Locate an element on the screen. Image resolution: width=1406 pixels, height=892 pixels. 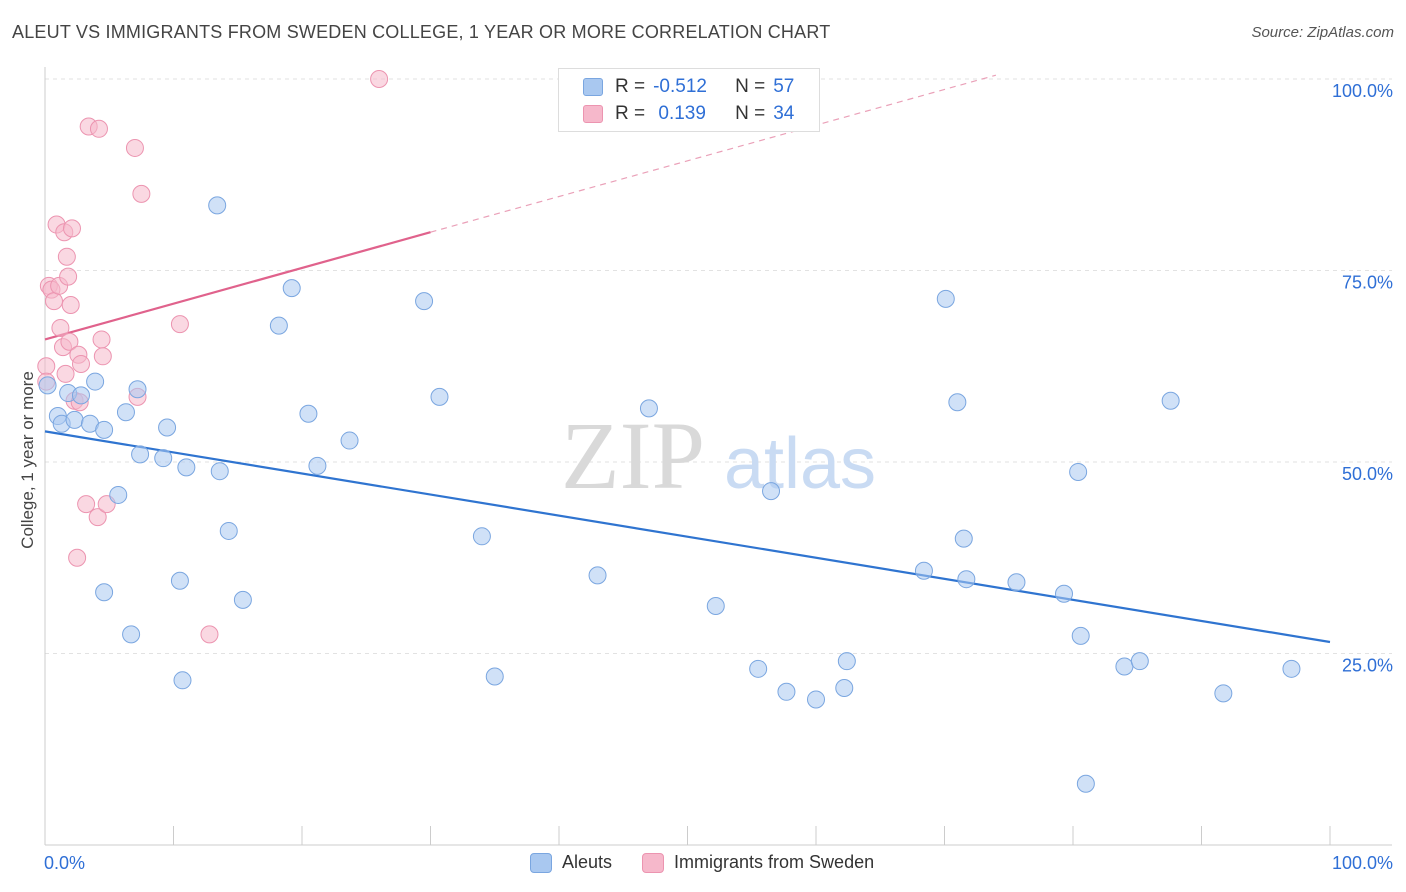
legend-item-aleuts: Aleuts is located at coordinates (571, 862).